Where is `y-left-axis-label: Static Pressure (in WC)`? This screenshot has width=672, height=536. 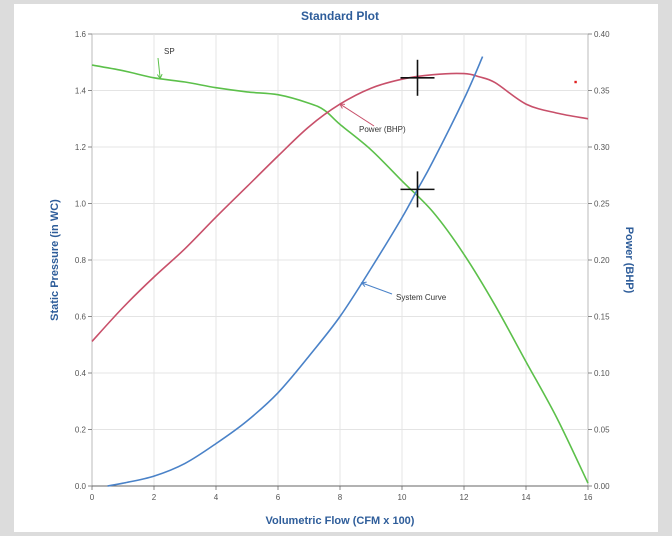
y-left-axis-label: Static Pressure (in WC) is located at coordinates (55, 260).